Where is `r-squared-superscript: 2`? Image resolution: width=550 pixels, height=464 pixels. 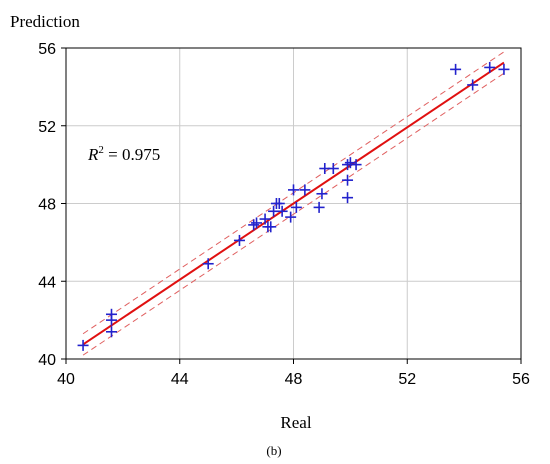
r-squared-superscript: 2 is located at coordinates (101, 150).